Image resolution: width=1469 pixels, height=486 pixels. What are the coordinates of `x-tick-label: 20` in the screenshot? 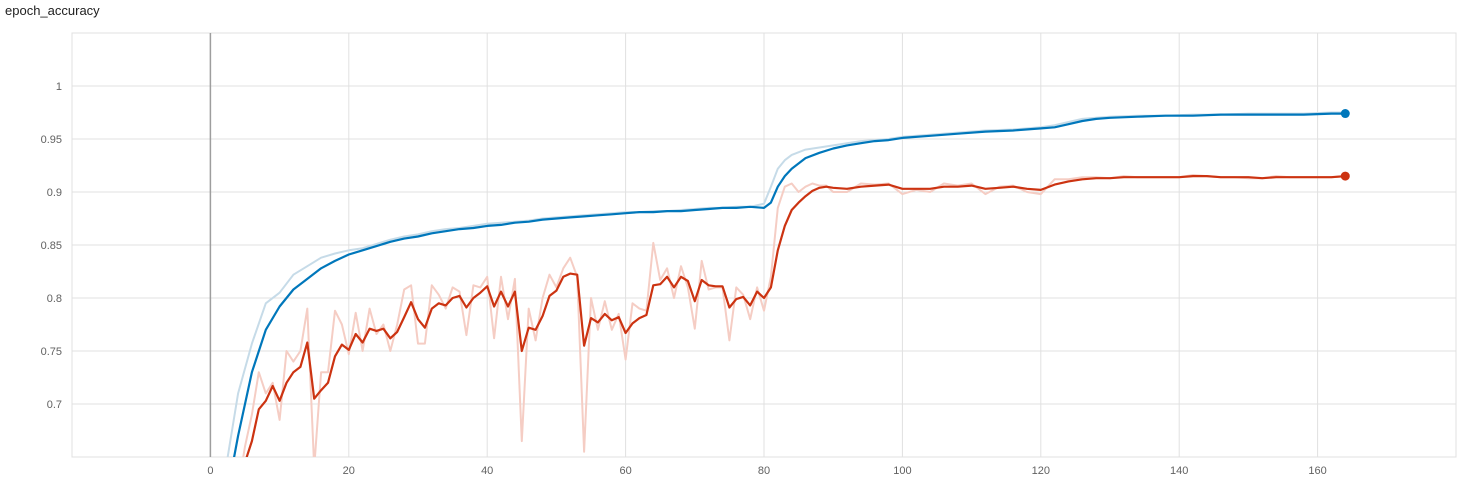 It's located at (349, 471).